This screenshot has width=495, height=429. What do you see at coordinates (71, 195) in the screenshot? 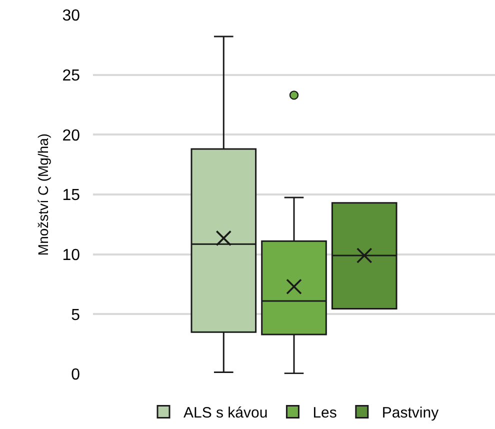
I see `y-tick-label: 15` at bounding box center [71, 195].